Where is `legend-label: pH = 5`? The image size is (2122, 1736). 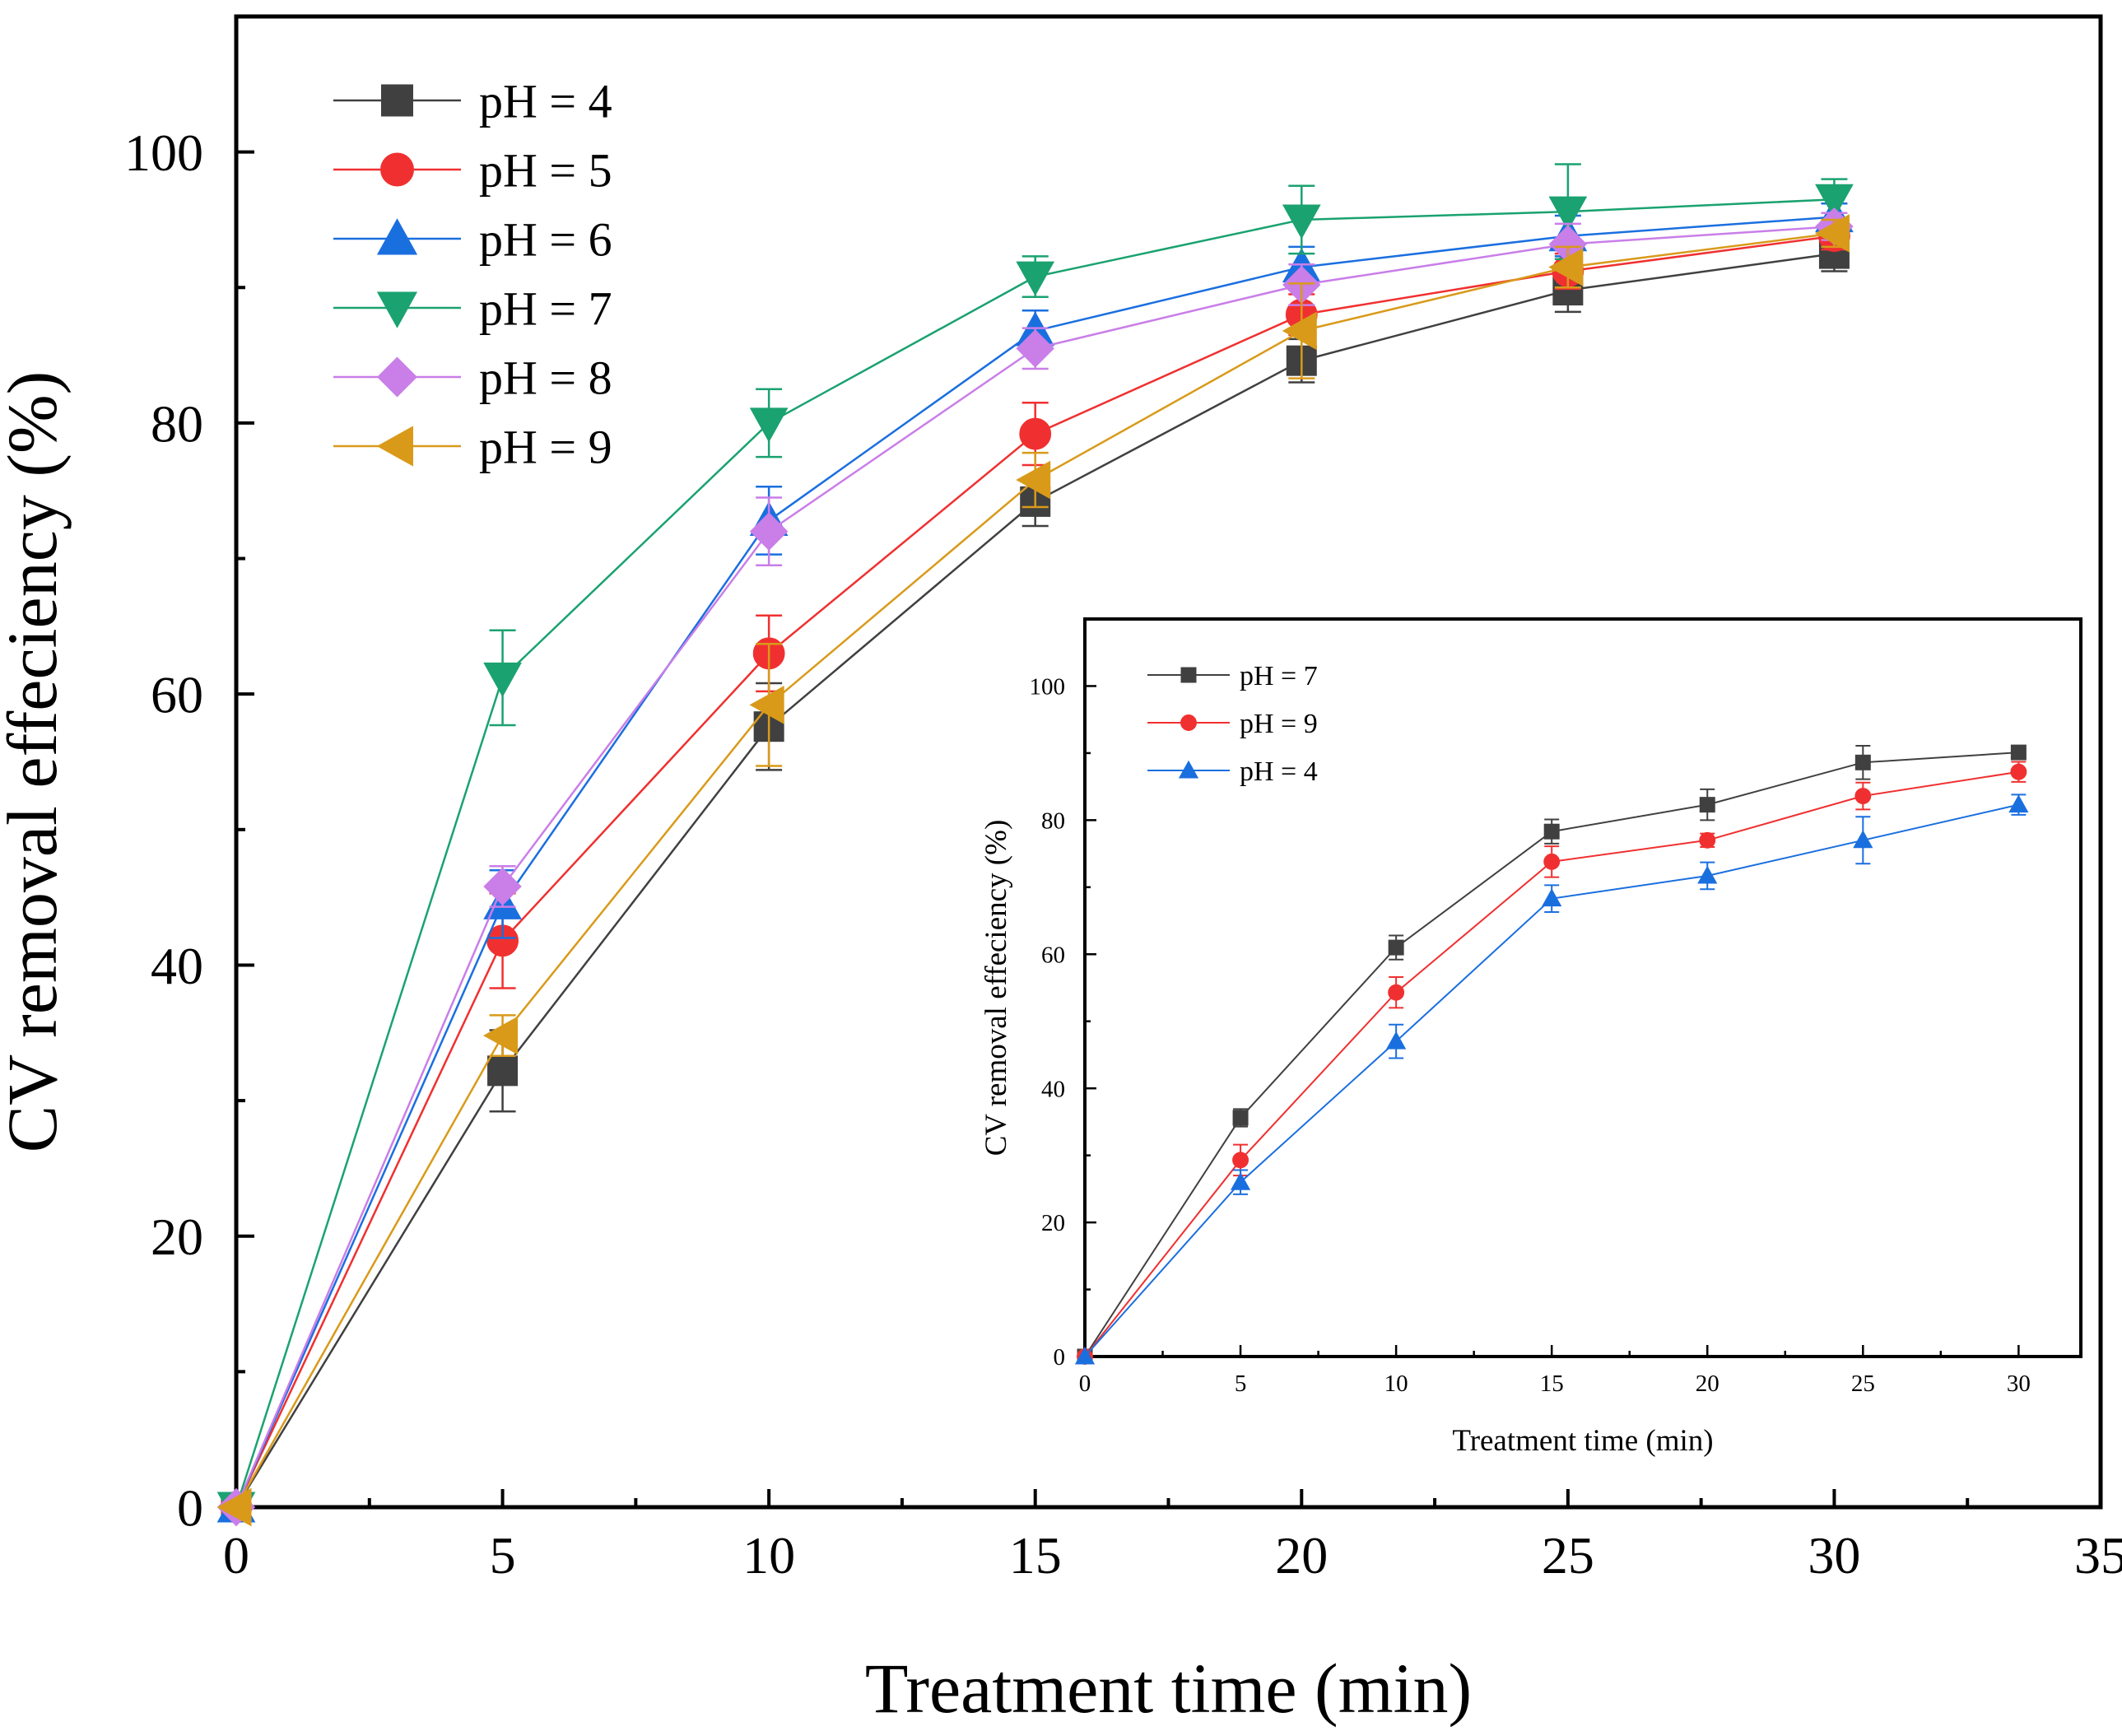
legend-label: pH = 5 is located at coordinates (545, 170).